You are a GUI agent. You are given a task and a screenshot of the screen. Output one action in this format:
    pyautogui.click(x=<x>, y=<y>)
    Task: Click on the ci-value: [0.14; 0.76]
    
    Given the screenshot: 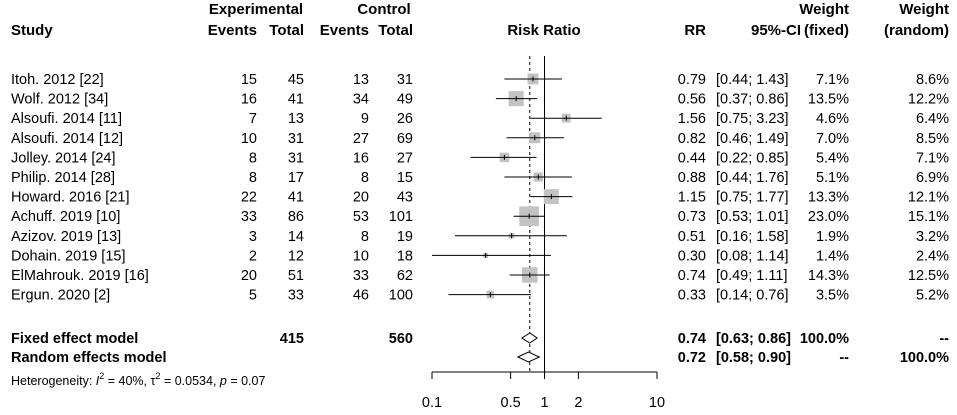 What is the action you would take?
    pyautogui.click(x=752, y=296)
    